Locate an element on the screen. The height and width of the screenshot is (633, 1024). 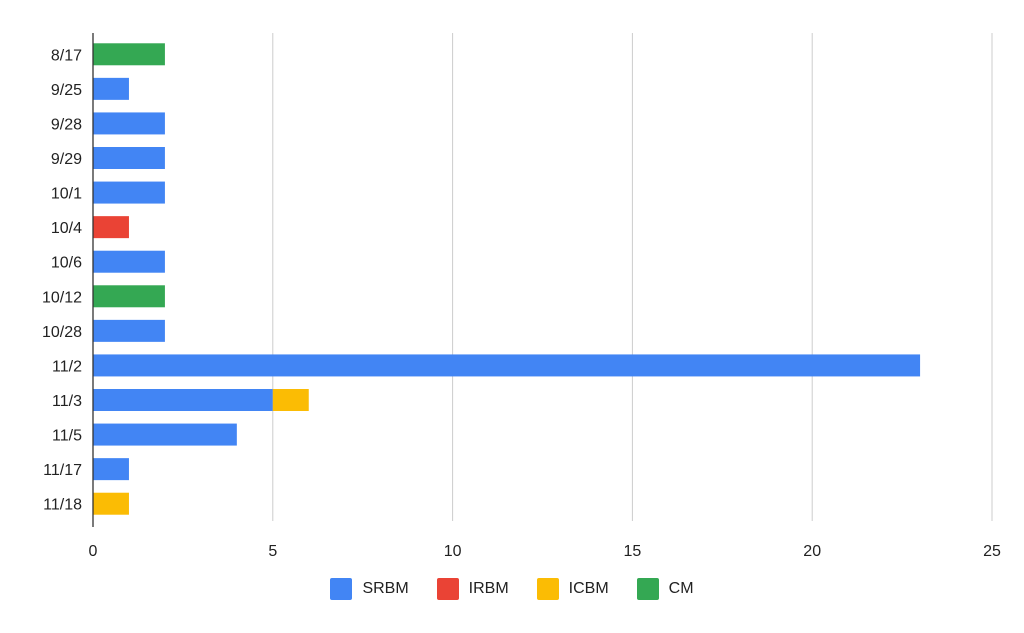
legend-label: IRBM is located at coordinates (488, 588).